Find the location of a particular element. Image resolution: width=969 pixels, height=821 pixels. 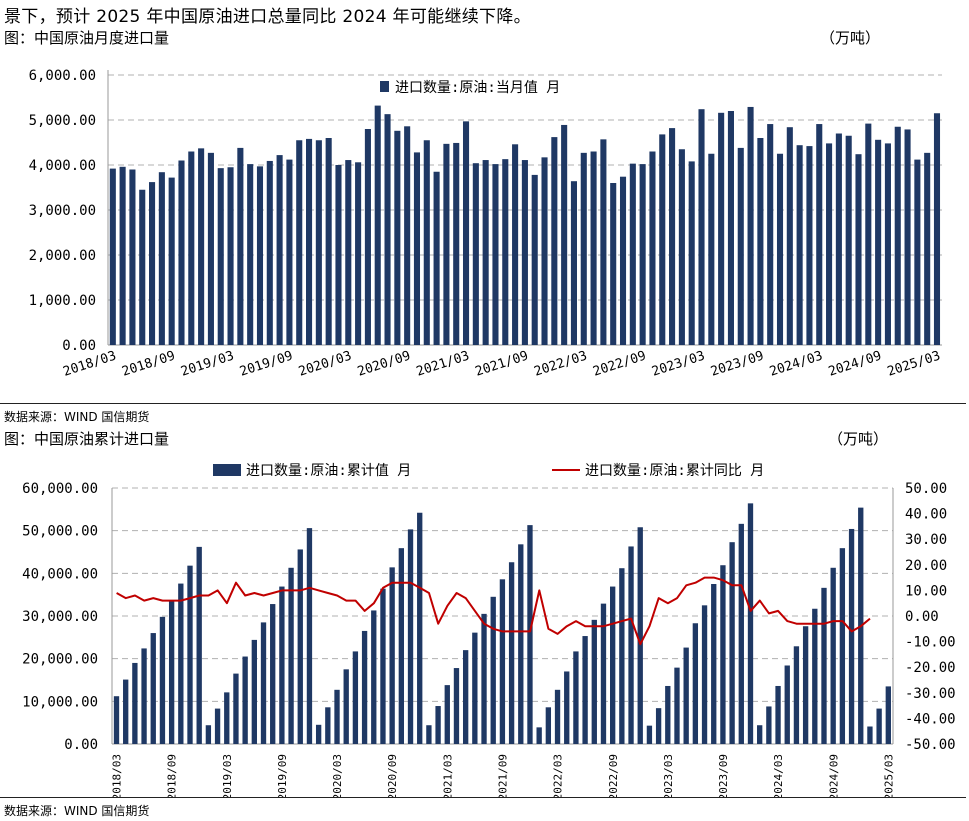

legend-label-bar: 进口数量:原油:累计值 月 is located at coordinates (328, 471).